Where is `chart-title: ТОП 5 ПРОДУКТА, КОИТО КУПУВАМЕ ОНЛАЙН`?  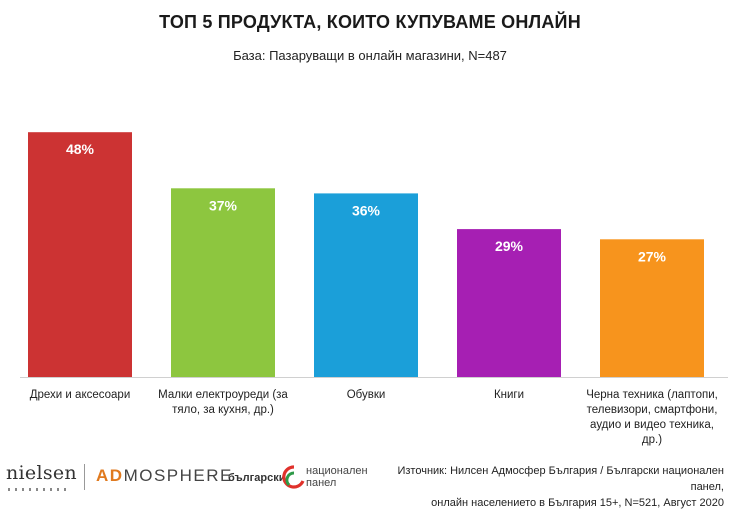 chart-title: ТОП 5 ПРОДУКТА, КОИТО КУПУВАМЕ ОНЛАЙН is located at coordinates (370, 22).